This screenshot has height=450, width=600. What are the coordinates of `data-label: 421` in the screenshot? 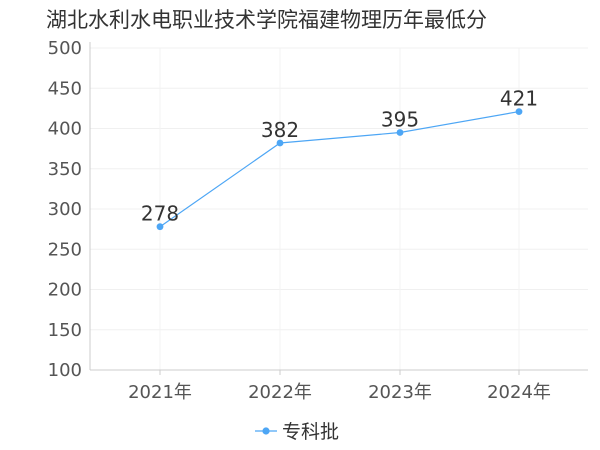 It's located at (519, 99).